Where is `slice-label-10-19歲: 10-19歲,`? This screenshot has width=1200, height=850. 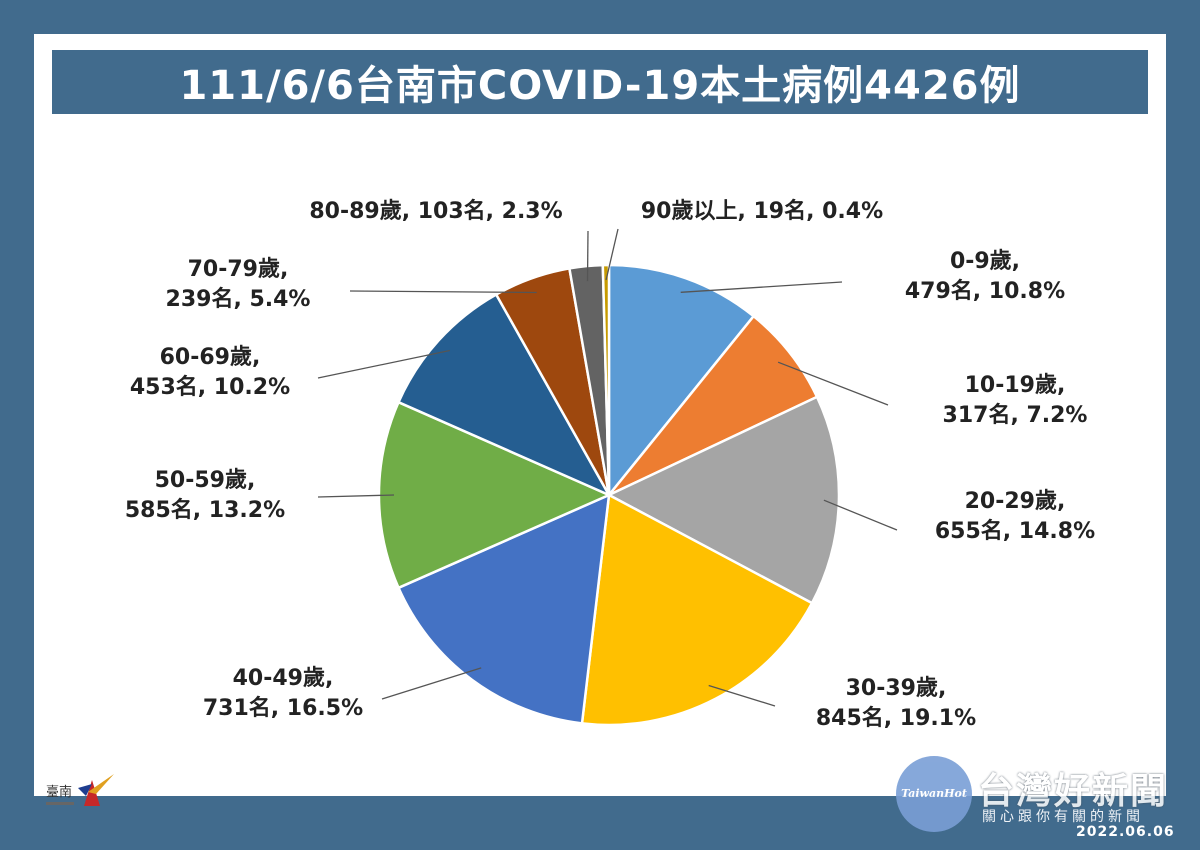
slice-label-10-19歲: 10-19歲, is located at coordinates (1015, 385).